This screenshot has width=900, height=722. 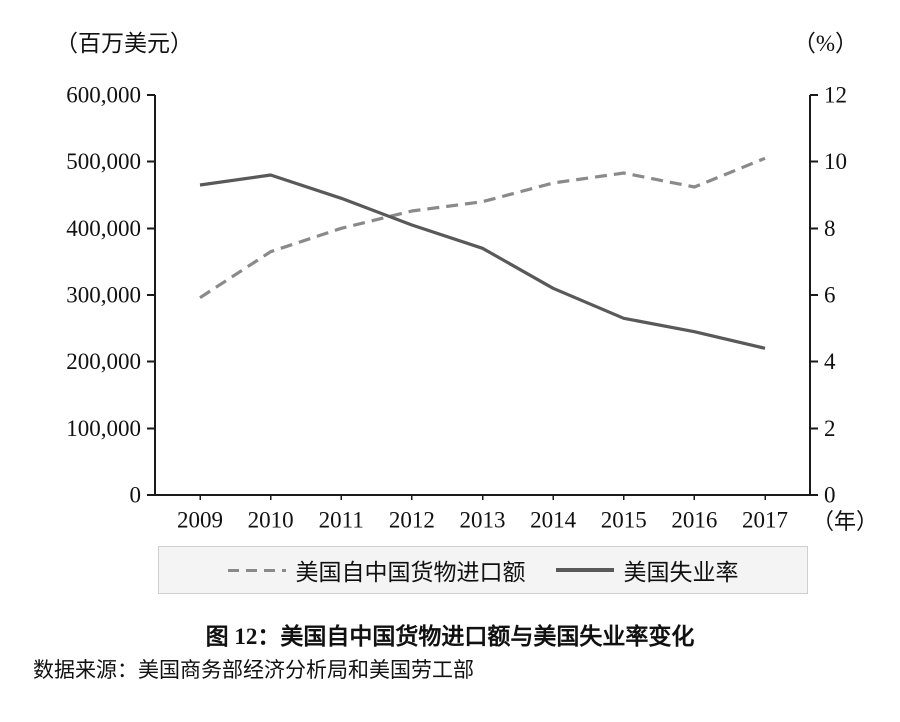 I want to click on right-axis-tick-label: 4, so click(x=830, y=361).